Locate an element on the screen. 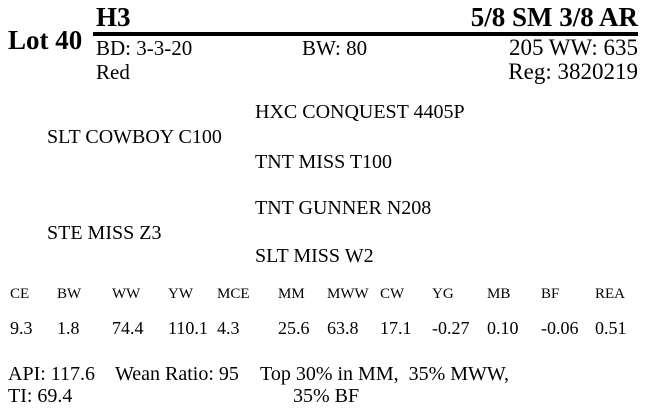 The height and width of the screenshot is (415, 646). maternal-granddam: SLT MISS W2 is located at coordinates (314, 256).